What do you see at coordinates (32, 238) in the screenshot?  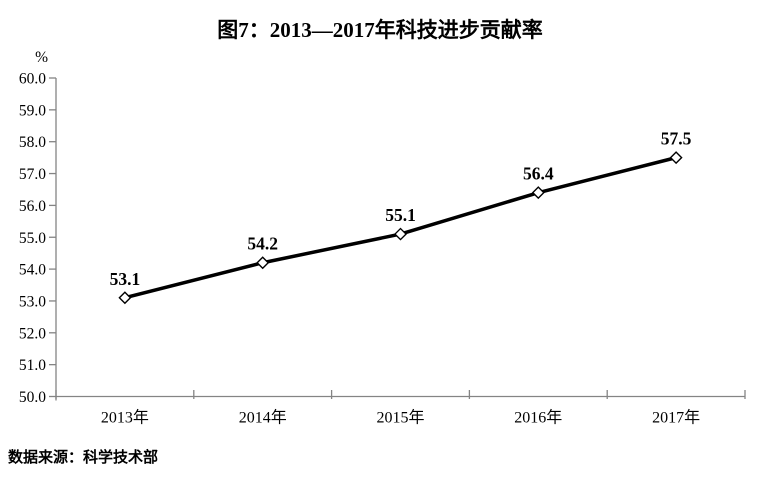 I see `y-tick-label: 55.0` at bounding box center [32, 238].